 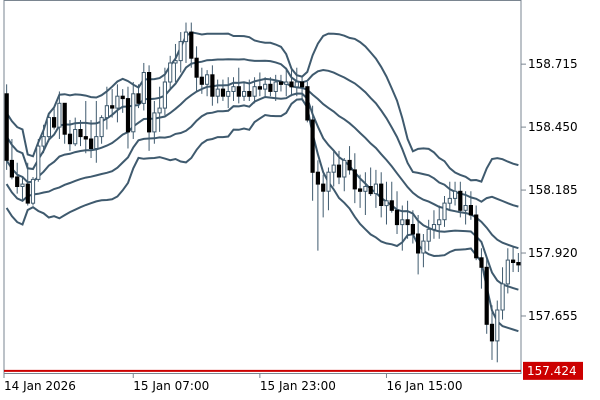 I want to click on y-tick-label: 157.655, so click(x=553, y=316).